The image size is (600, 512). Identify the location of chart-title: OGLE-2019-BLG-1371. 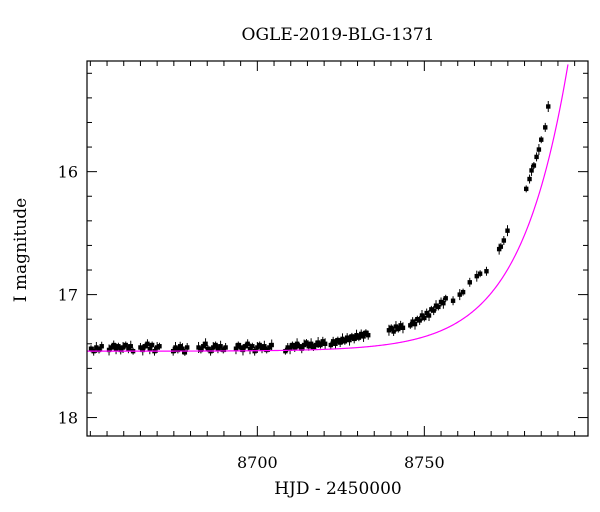
(338, 35).